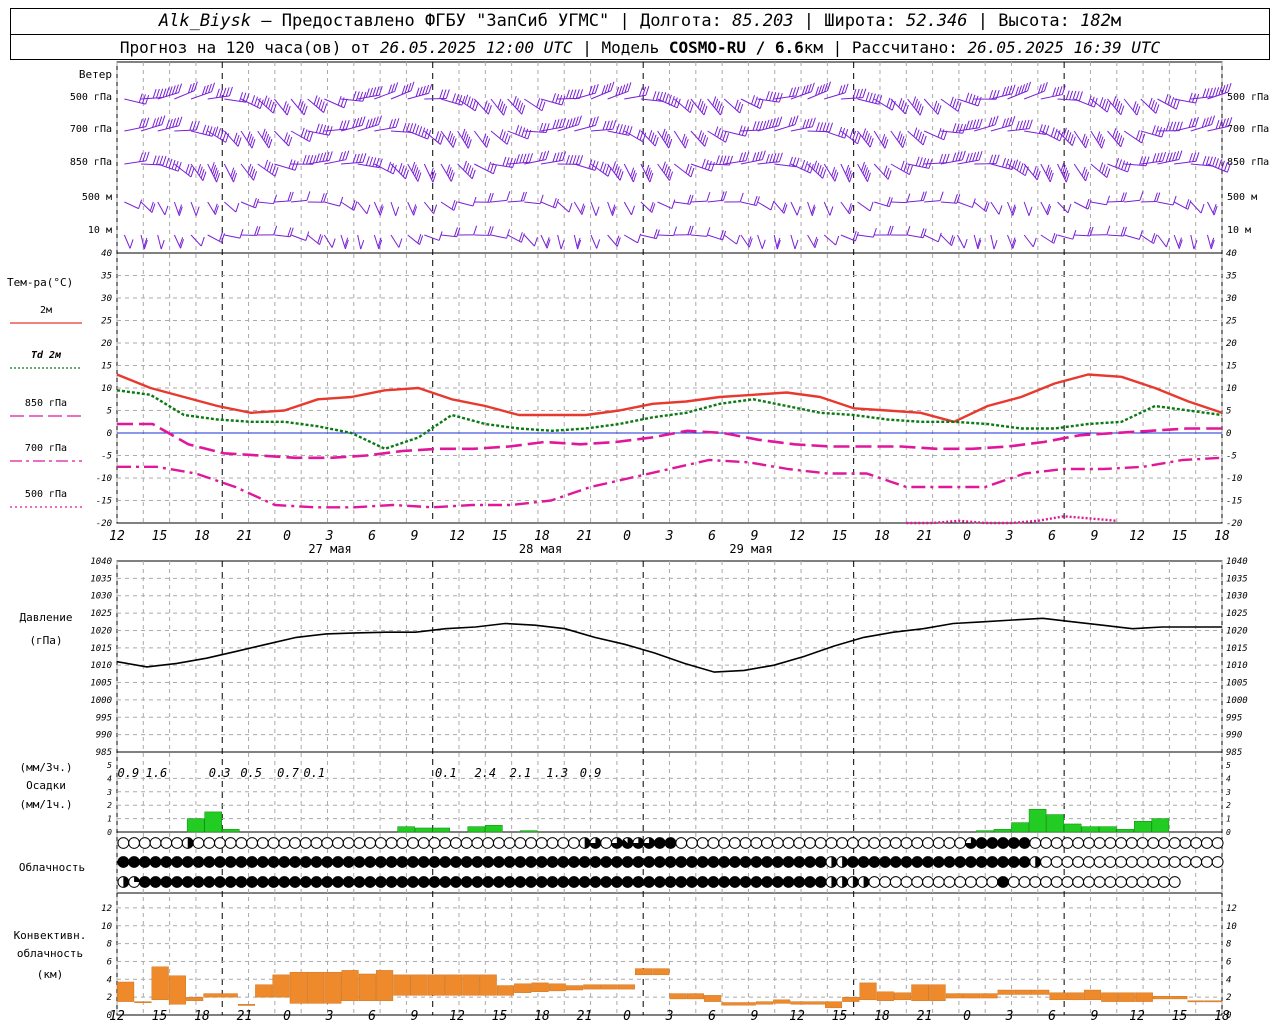  What do you see at coordinates (106, 457) in the screenshot?
I see `temp-tick-left: -5` at bounding box center [106, 457].